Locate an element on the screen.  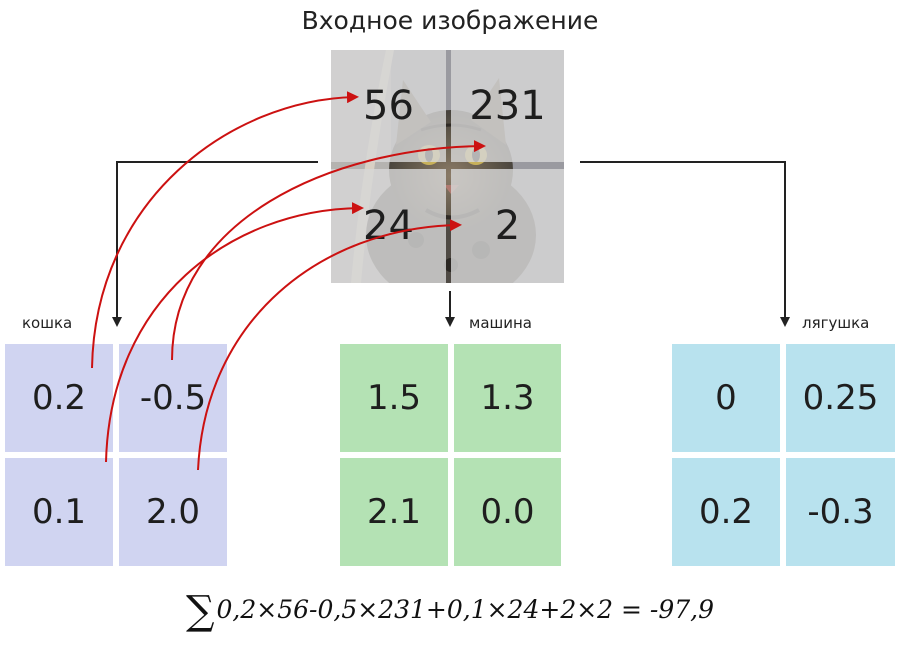
flow-arrow-cat is located at coordinates (215, 244).